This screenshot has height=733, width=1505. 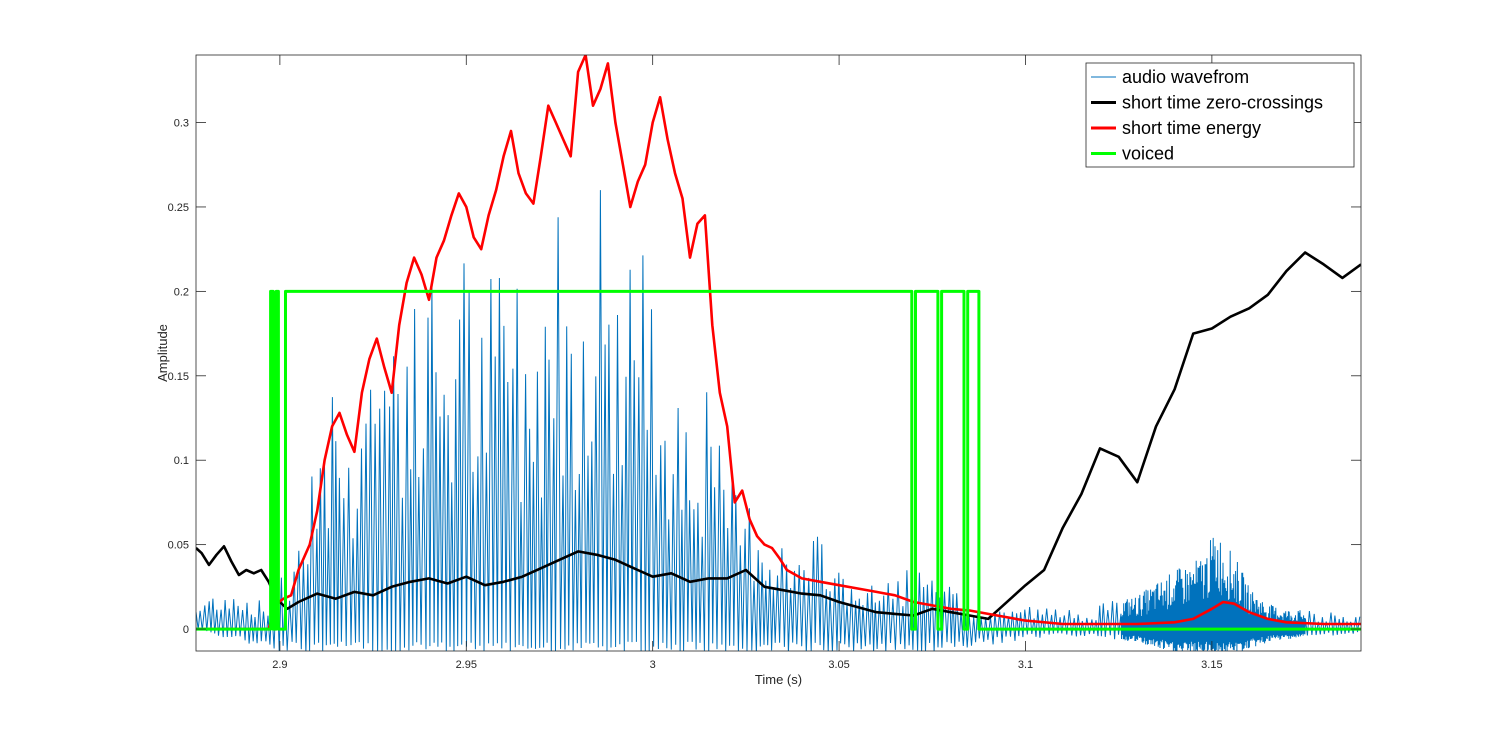 What do you see at coordinates (1185, 77) in the screenshot?
I see `legend-label-audio-wavefrom: audio wavefrom` at bounding box center [1185, 77].